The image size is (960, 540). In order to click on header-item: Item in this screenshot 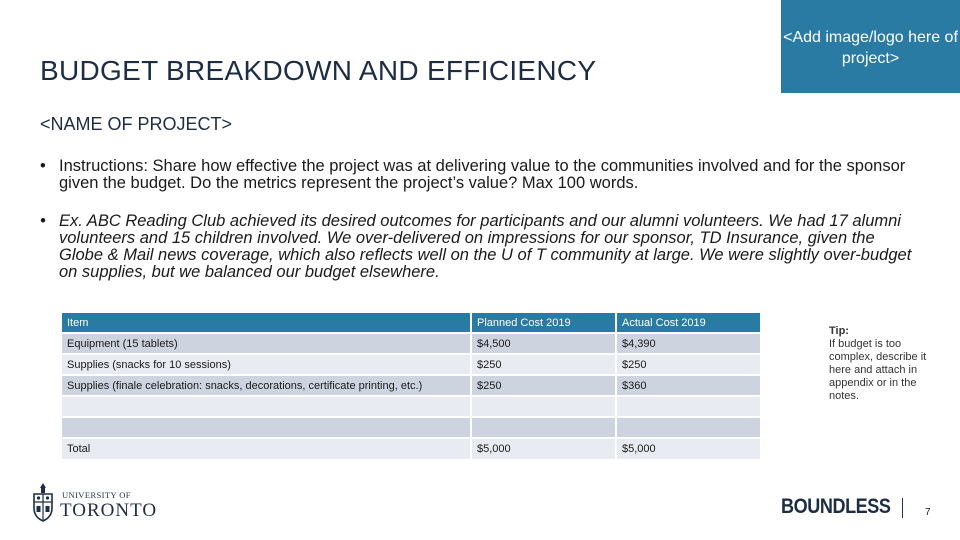, I will do `click(266, 322)`.